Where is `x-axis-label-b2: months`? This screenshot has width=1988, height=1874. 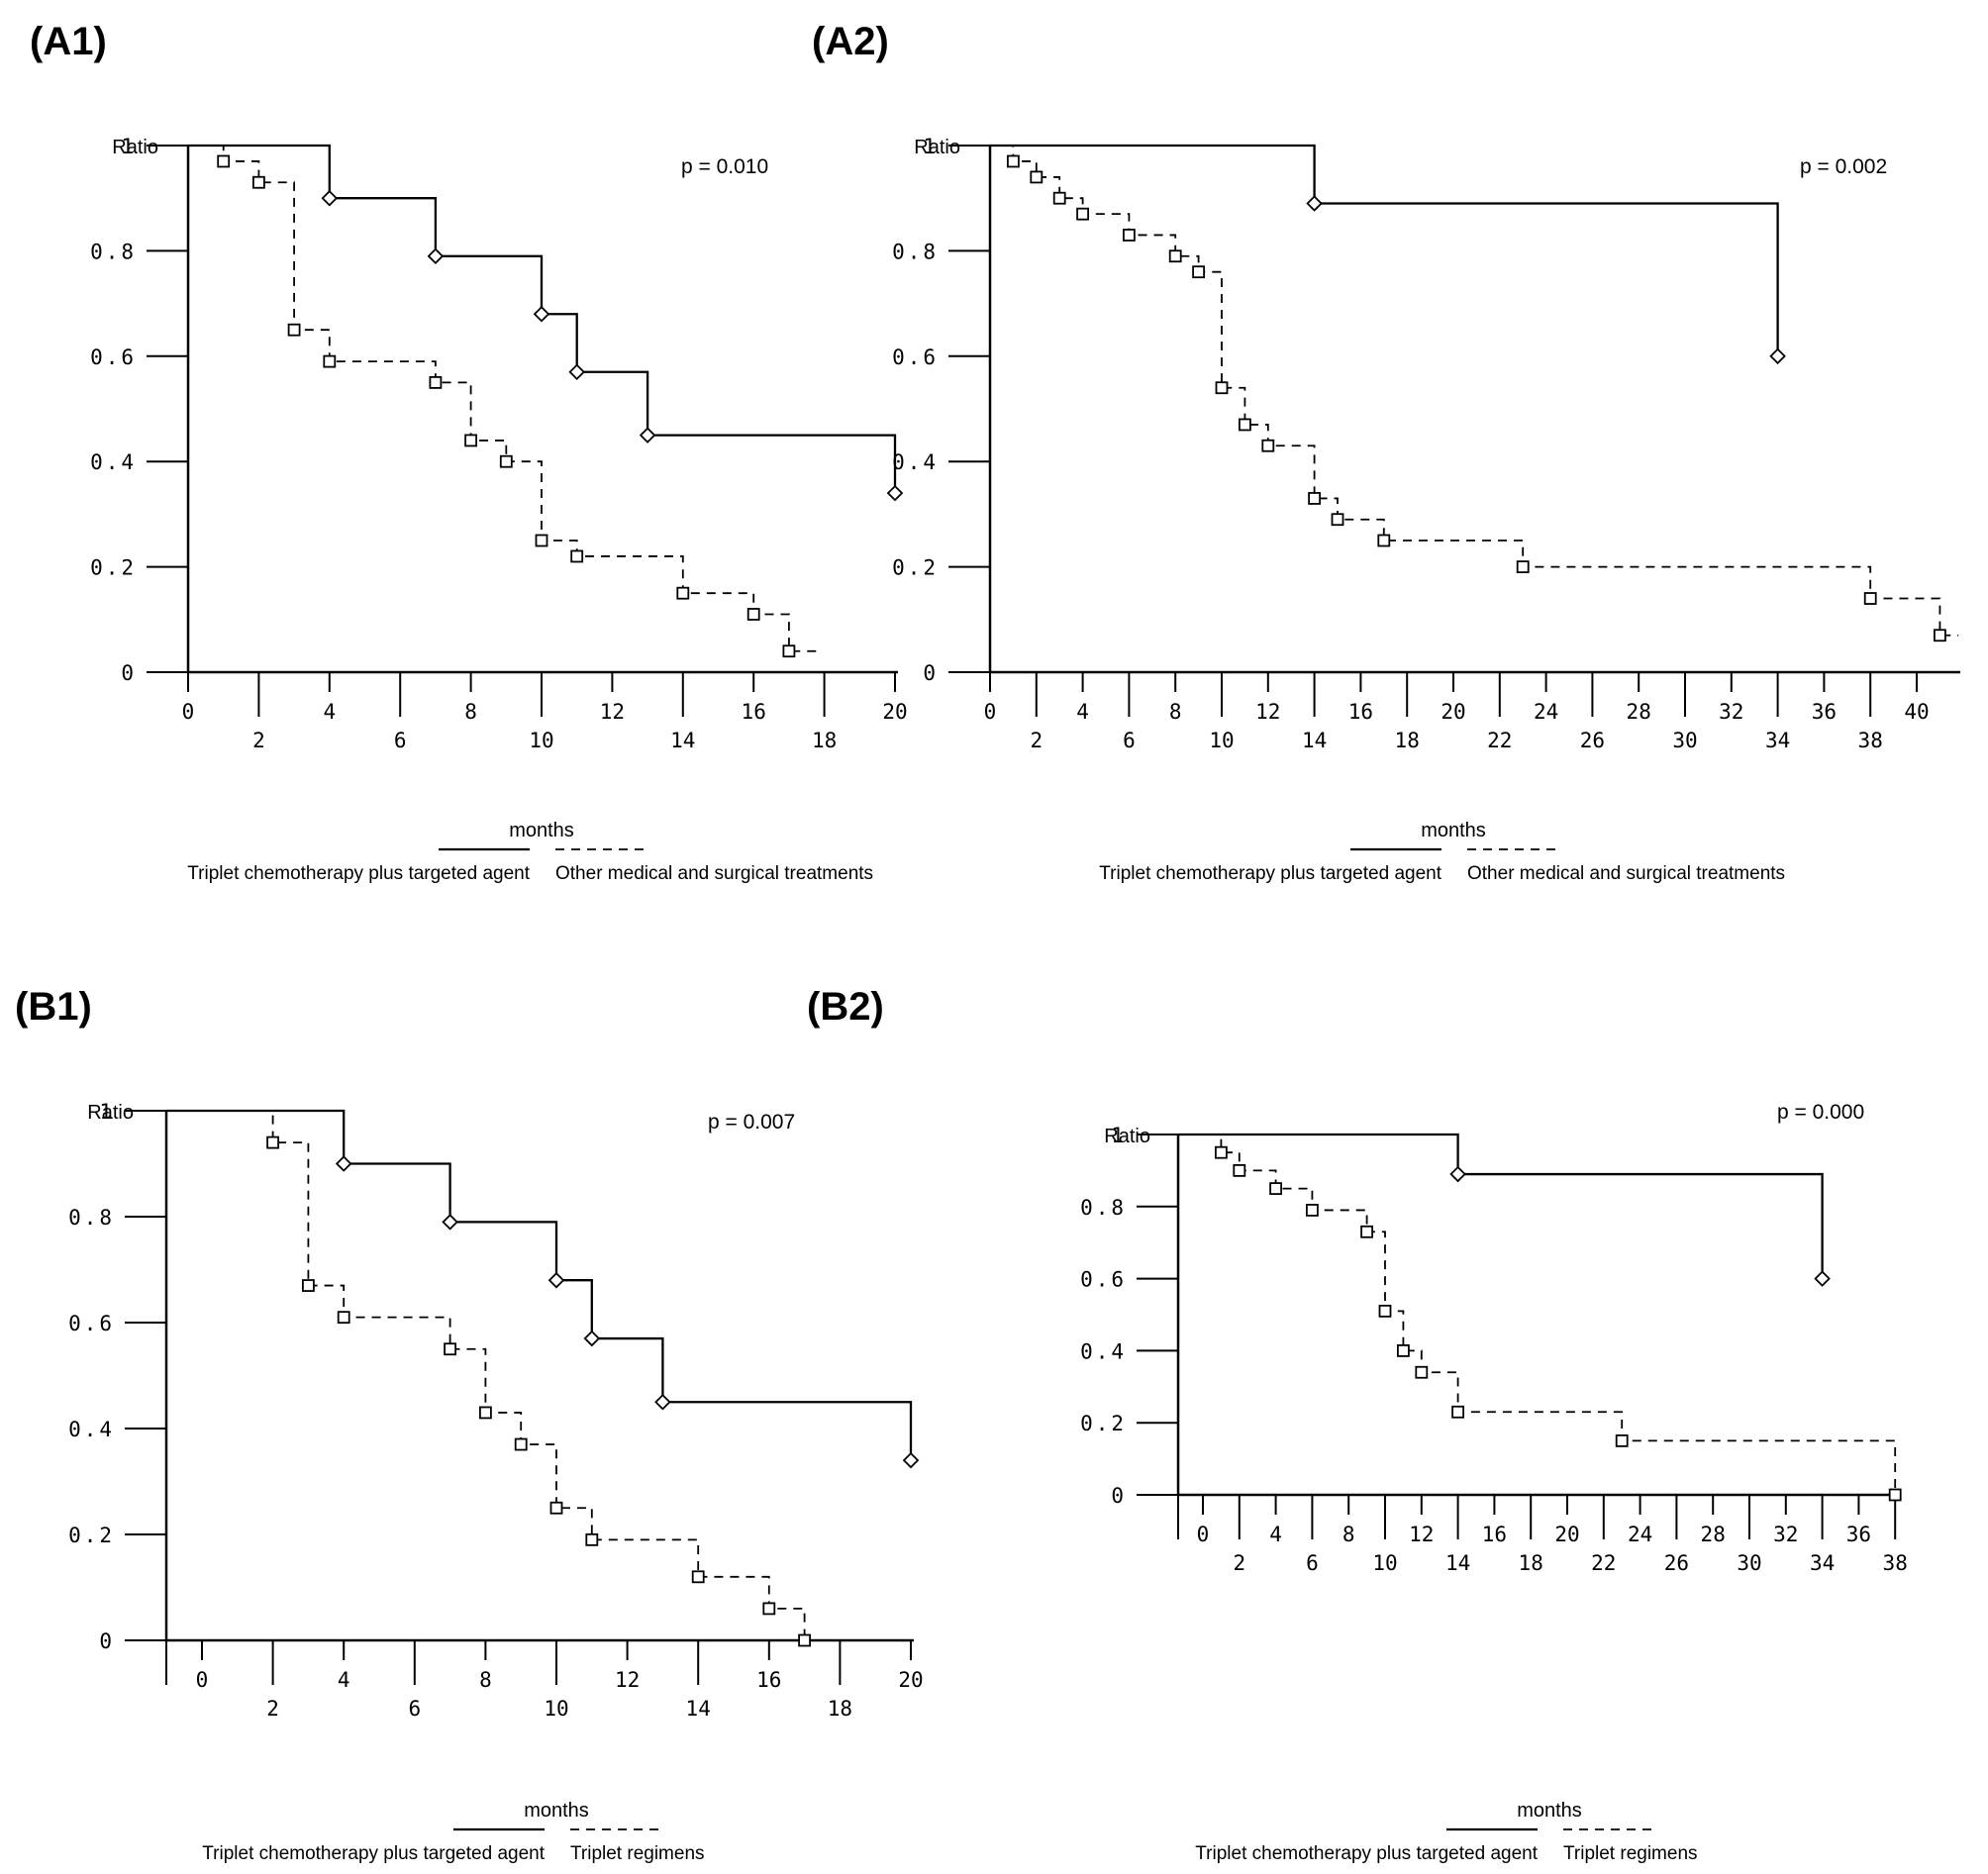 x-axis-label-b2: months is located at coordinates (1549, 1811).